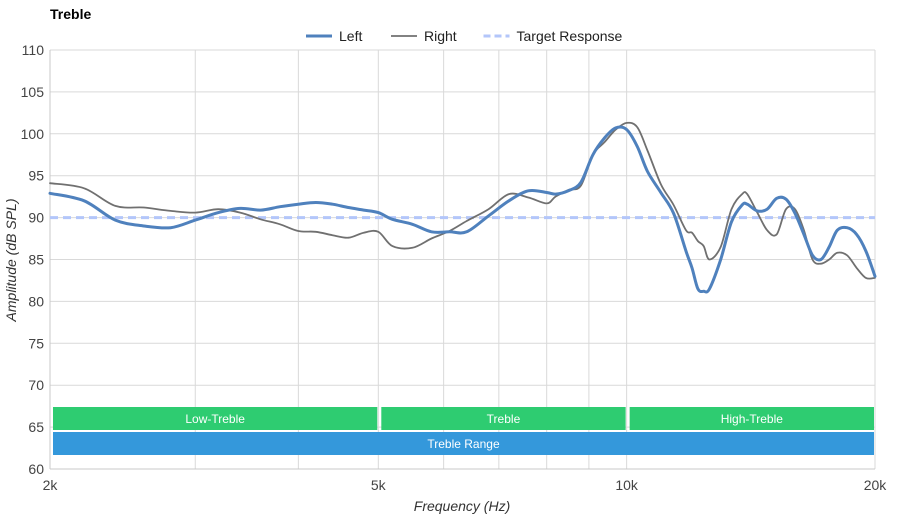  I want to click on legend: Left Right Target Response, so click(464, 36).